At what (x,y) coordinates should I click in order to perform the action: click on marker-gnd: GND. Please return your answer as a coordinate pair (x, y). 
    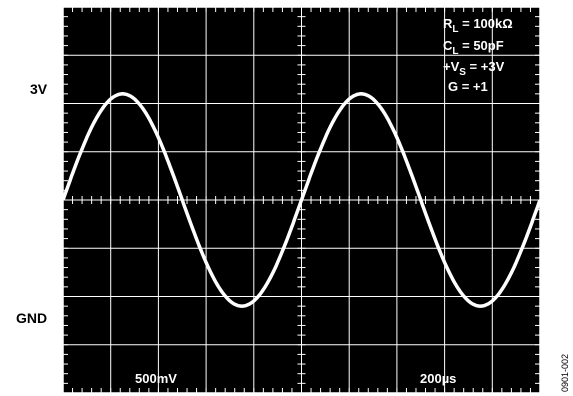
    Looking at the image, I should click on (32, 318).